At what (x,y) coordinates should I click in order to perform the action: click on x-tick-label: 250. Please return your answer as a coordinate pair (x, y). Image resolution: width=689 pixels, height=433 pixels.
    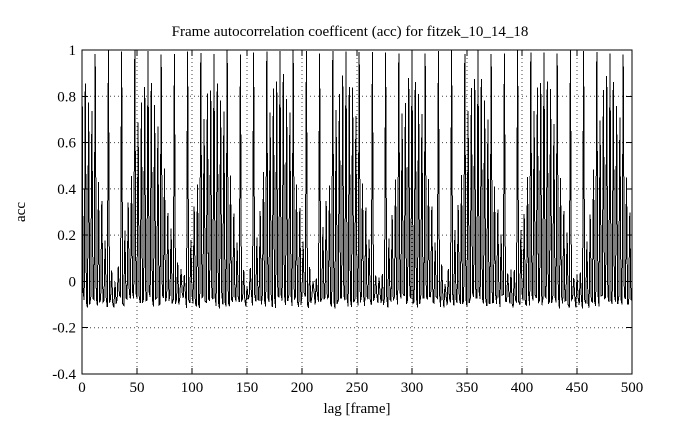
    Looking at the image, I should click on (357, 388).